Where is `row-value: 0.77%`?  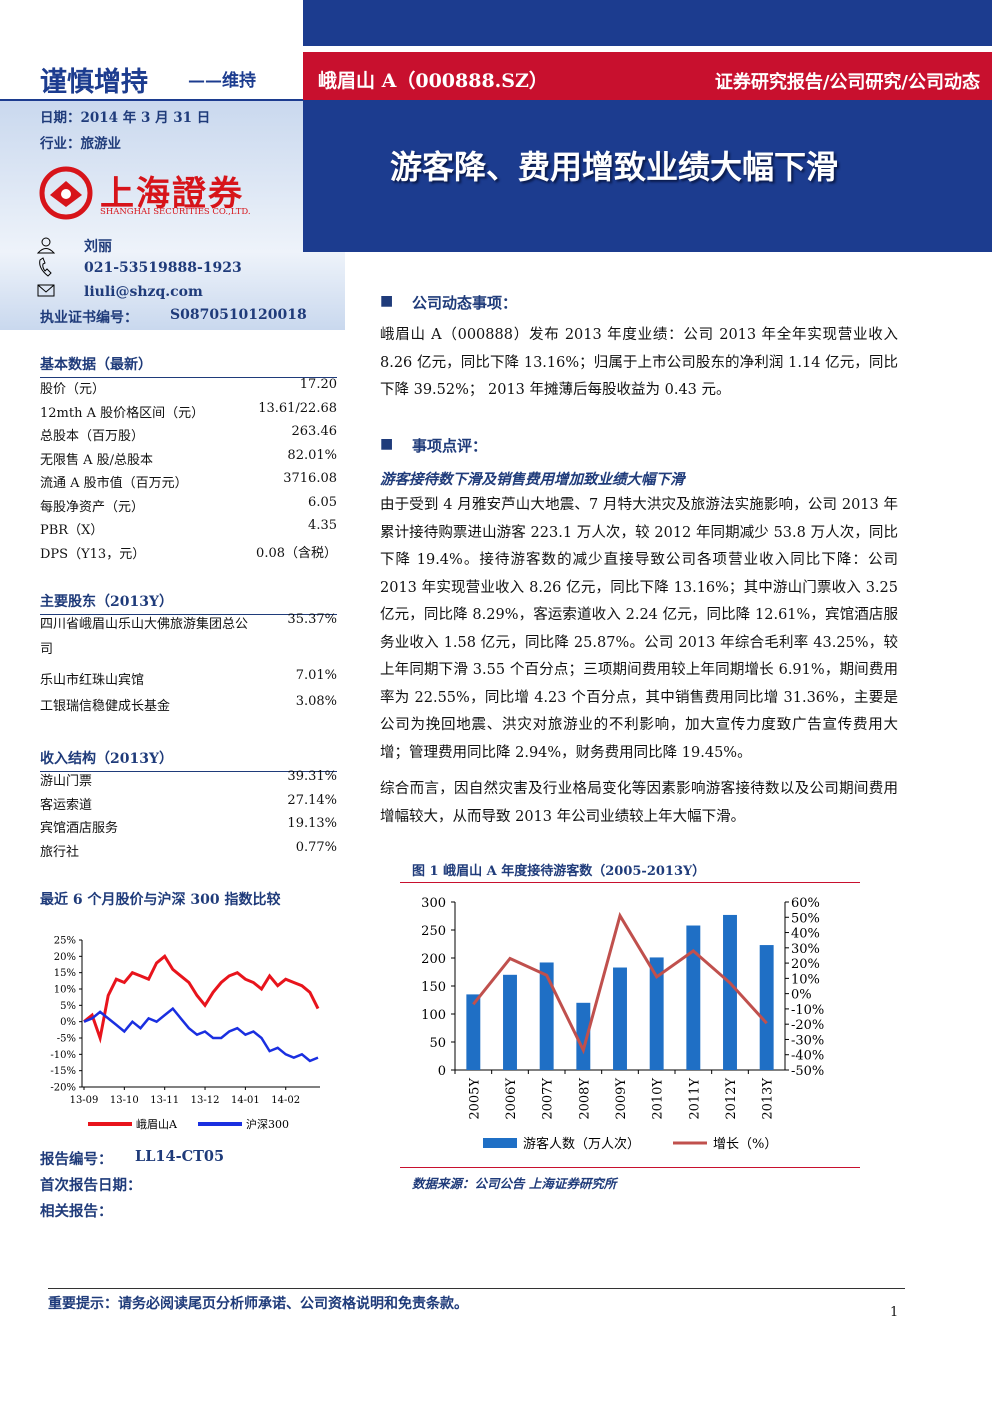
row-value: 0.77% is located at coordinates (316, 847).